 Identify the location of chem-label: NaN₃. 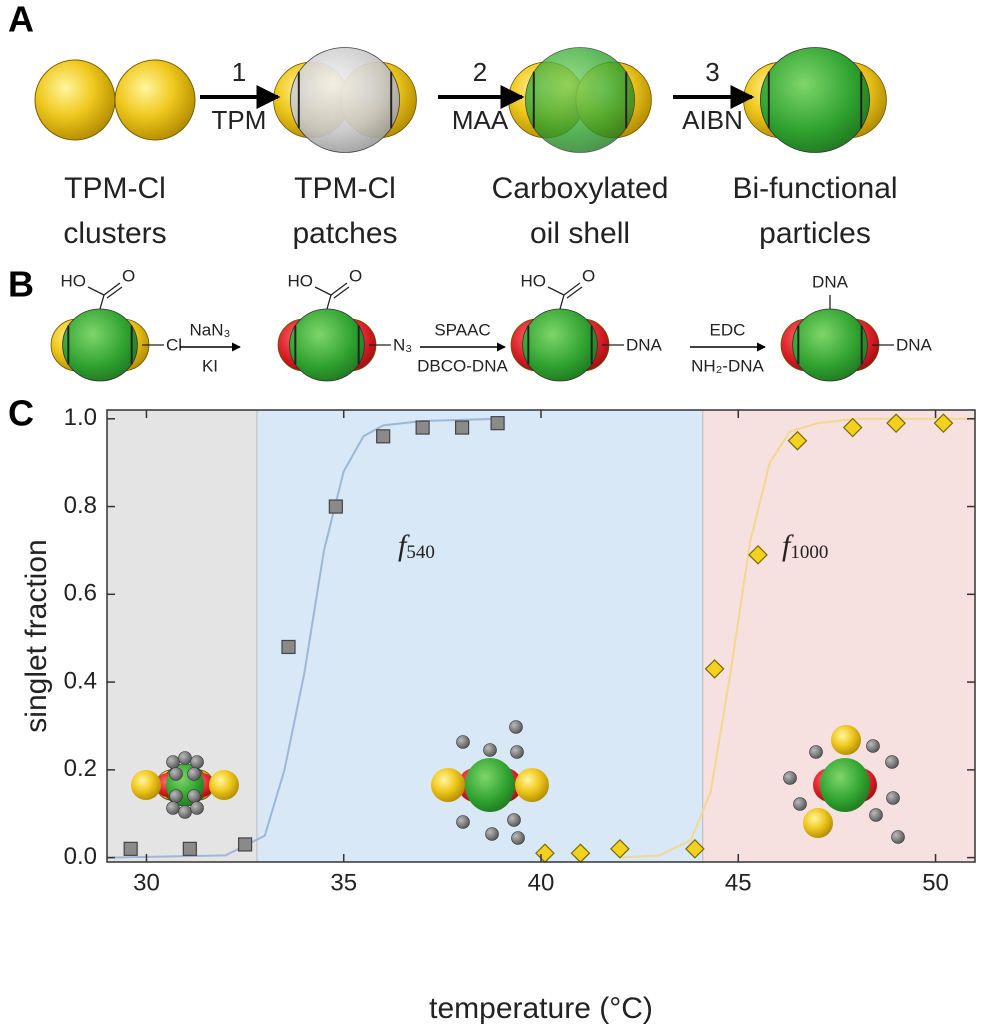
(210, 329).